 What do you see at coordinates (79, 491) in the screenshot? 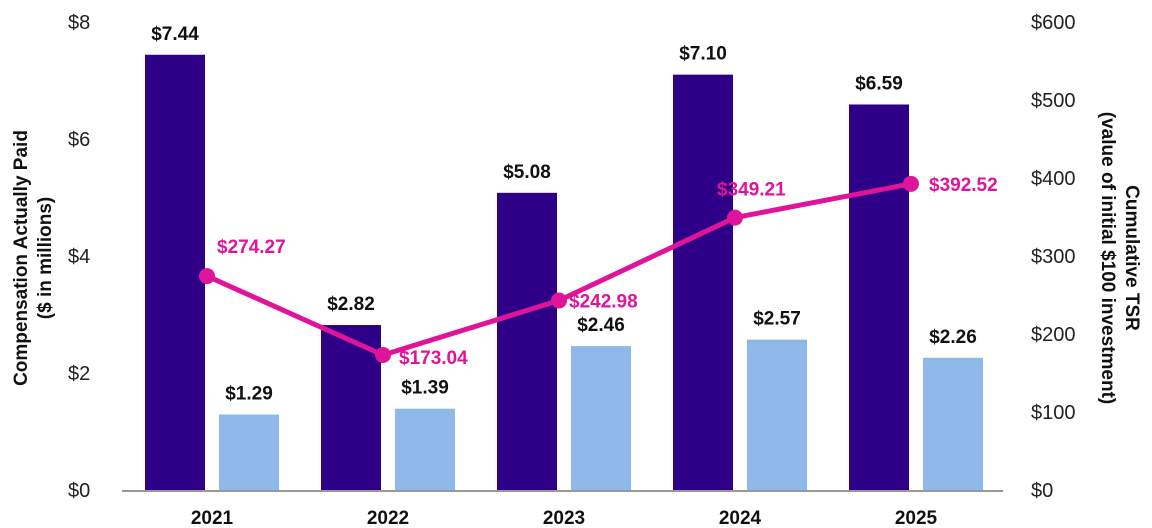
I see `left-tick-label: $0` at bounding box center [79, 491].